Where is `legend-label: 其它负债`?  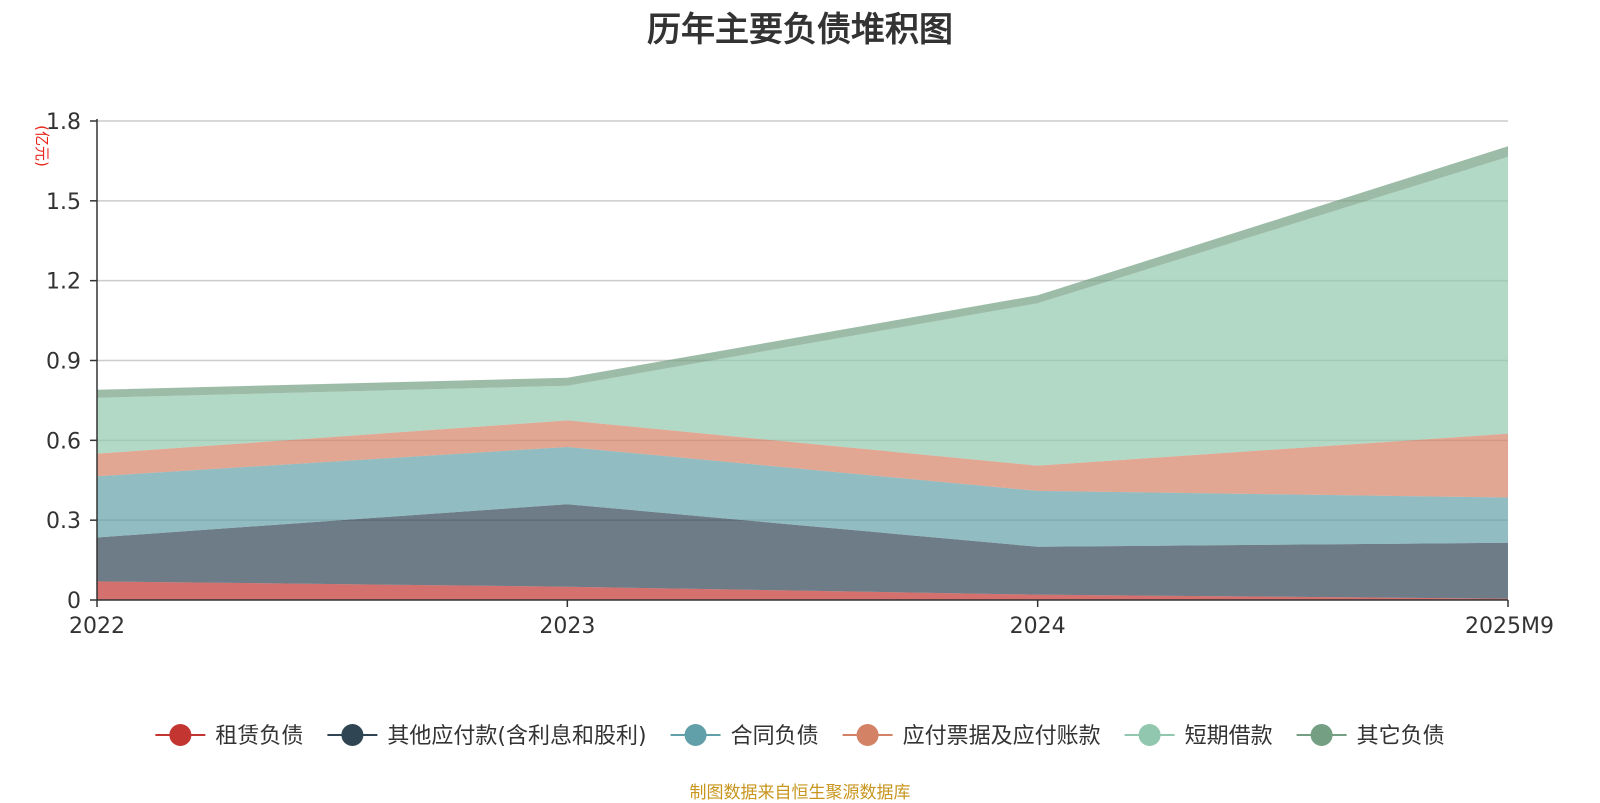 legend-label: 其它负债 is located at coordinates (1401, 736).